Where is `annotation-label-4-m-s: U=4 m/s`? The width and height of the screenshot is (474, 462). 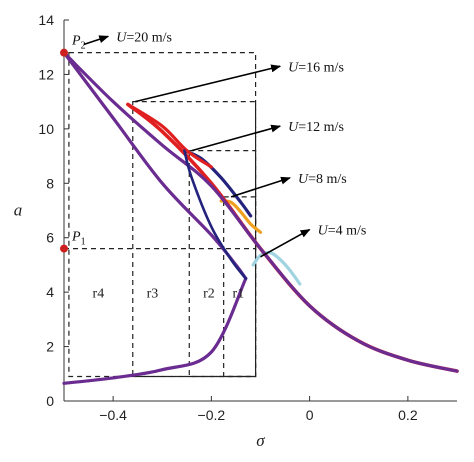 annotation-label-4-m-s: U=4 m/s is located at coordinates (342, 231).